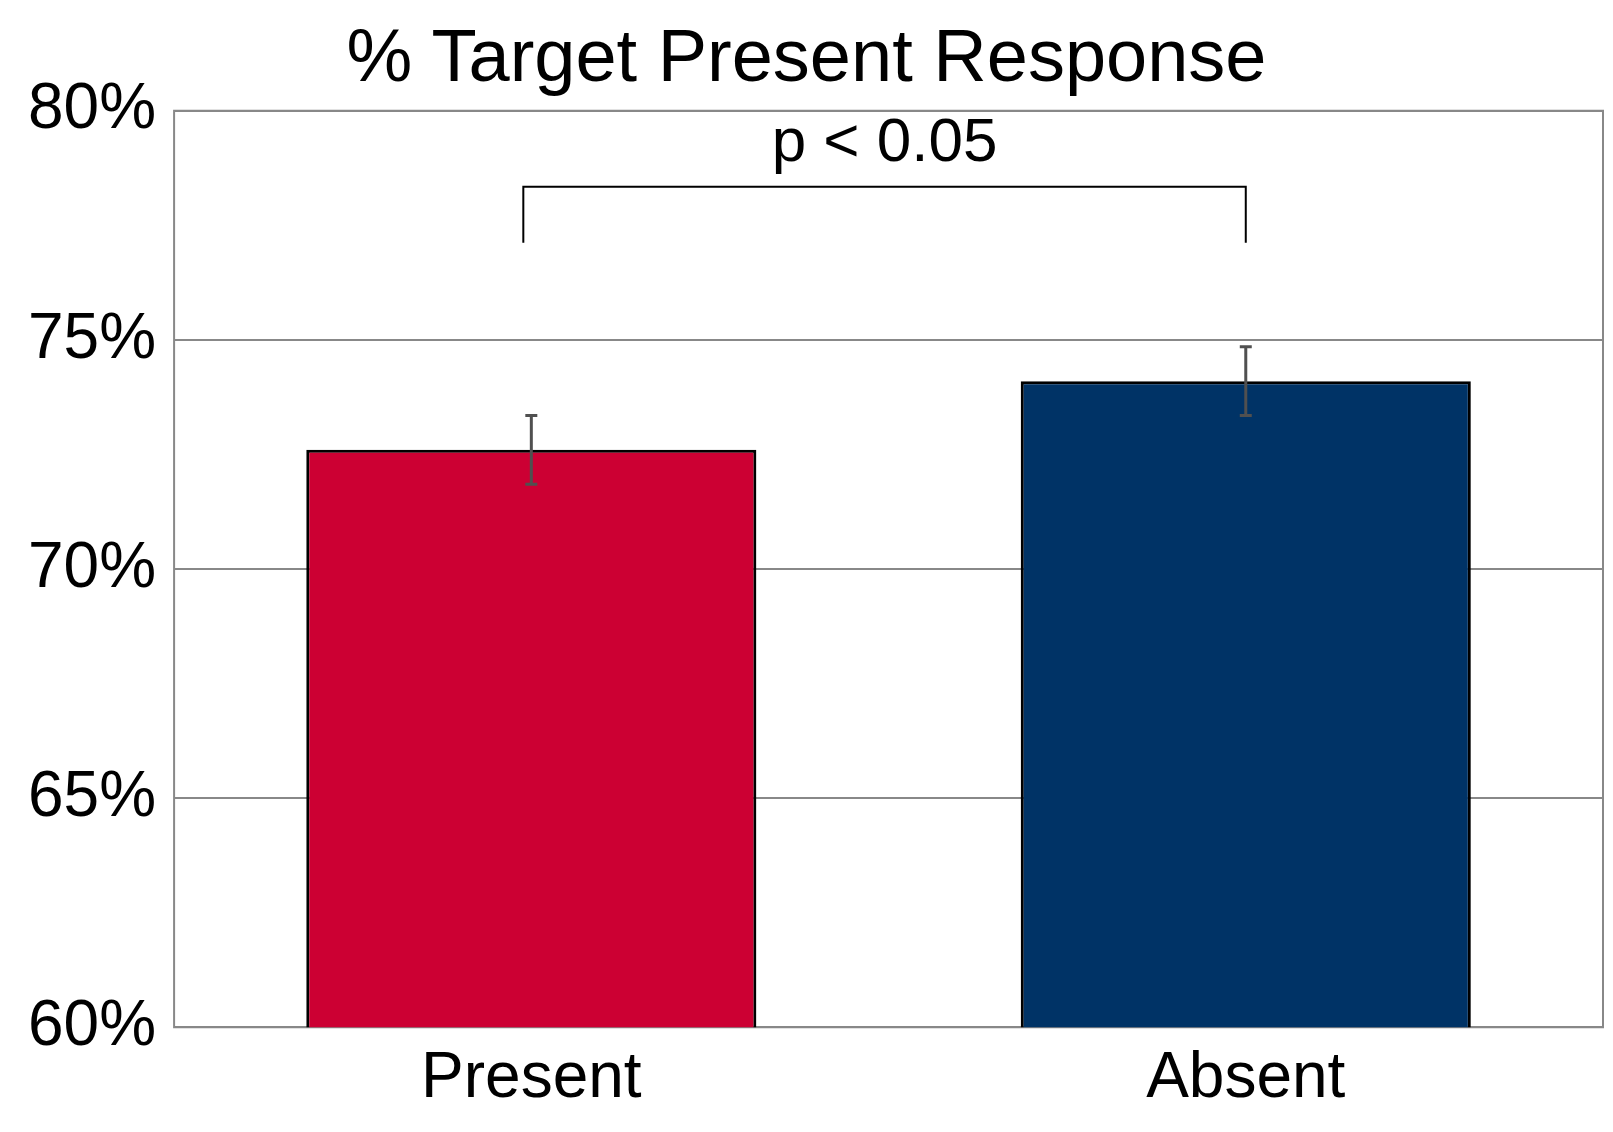 The image size is (1613, 1132). I want to click on x-tick-label: Absent, so click(1246, 1075).